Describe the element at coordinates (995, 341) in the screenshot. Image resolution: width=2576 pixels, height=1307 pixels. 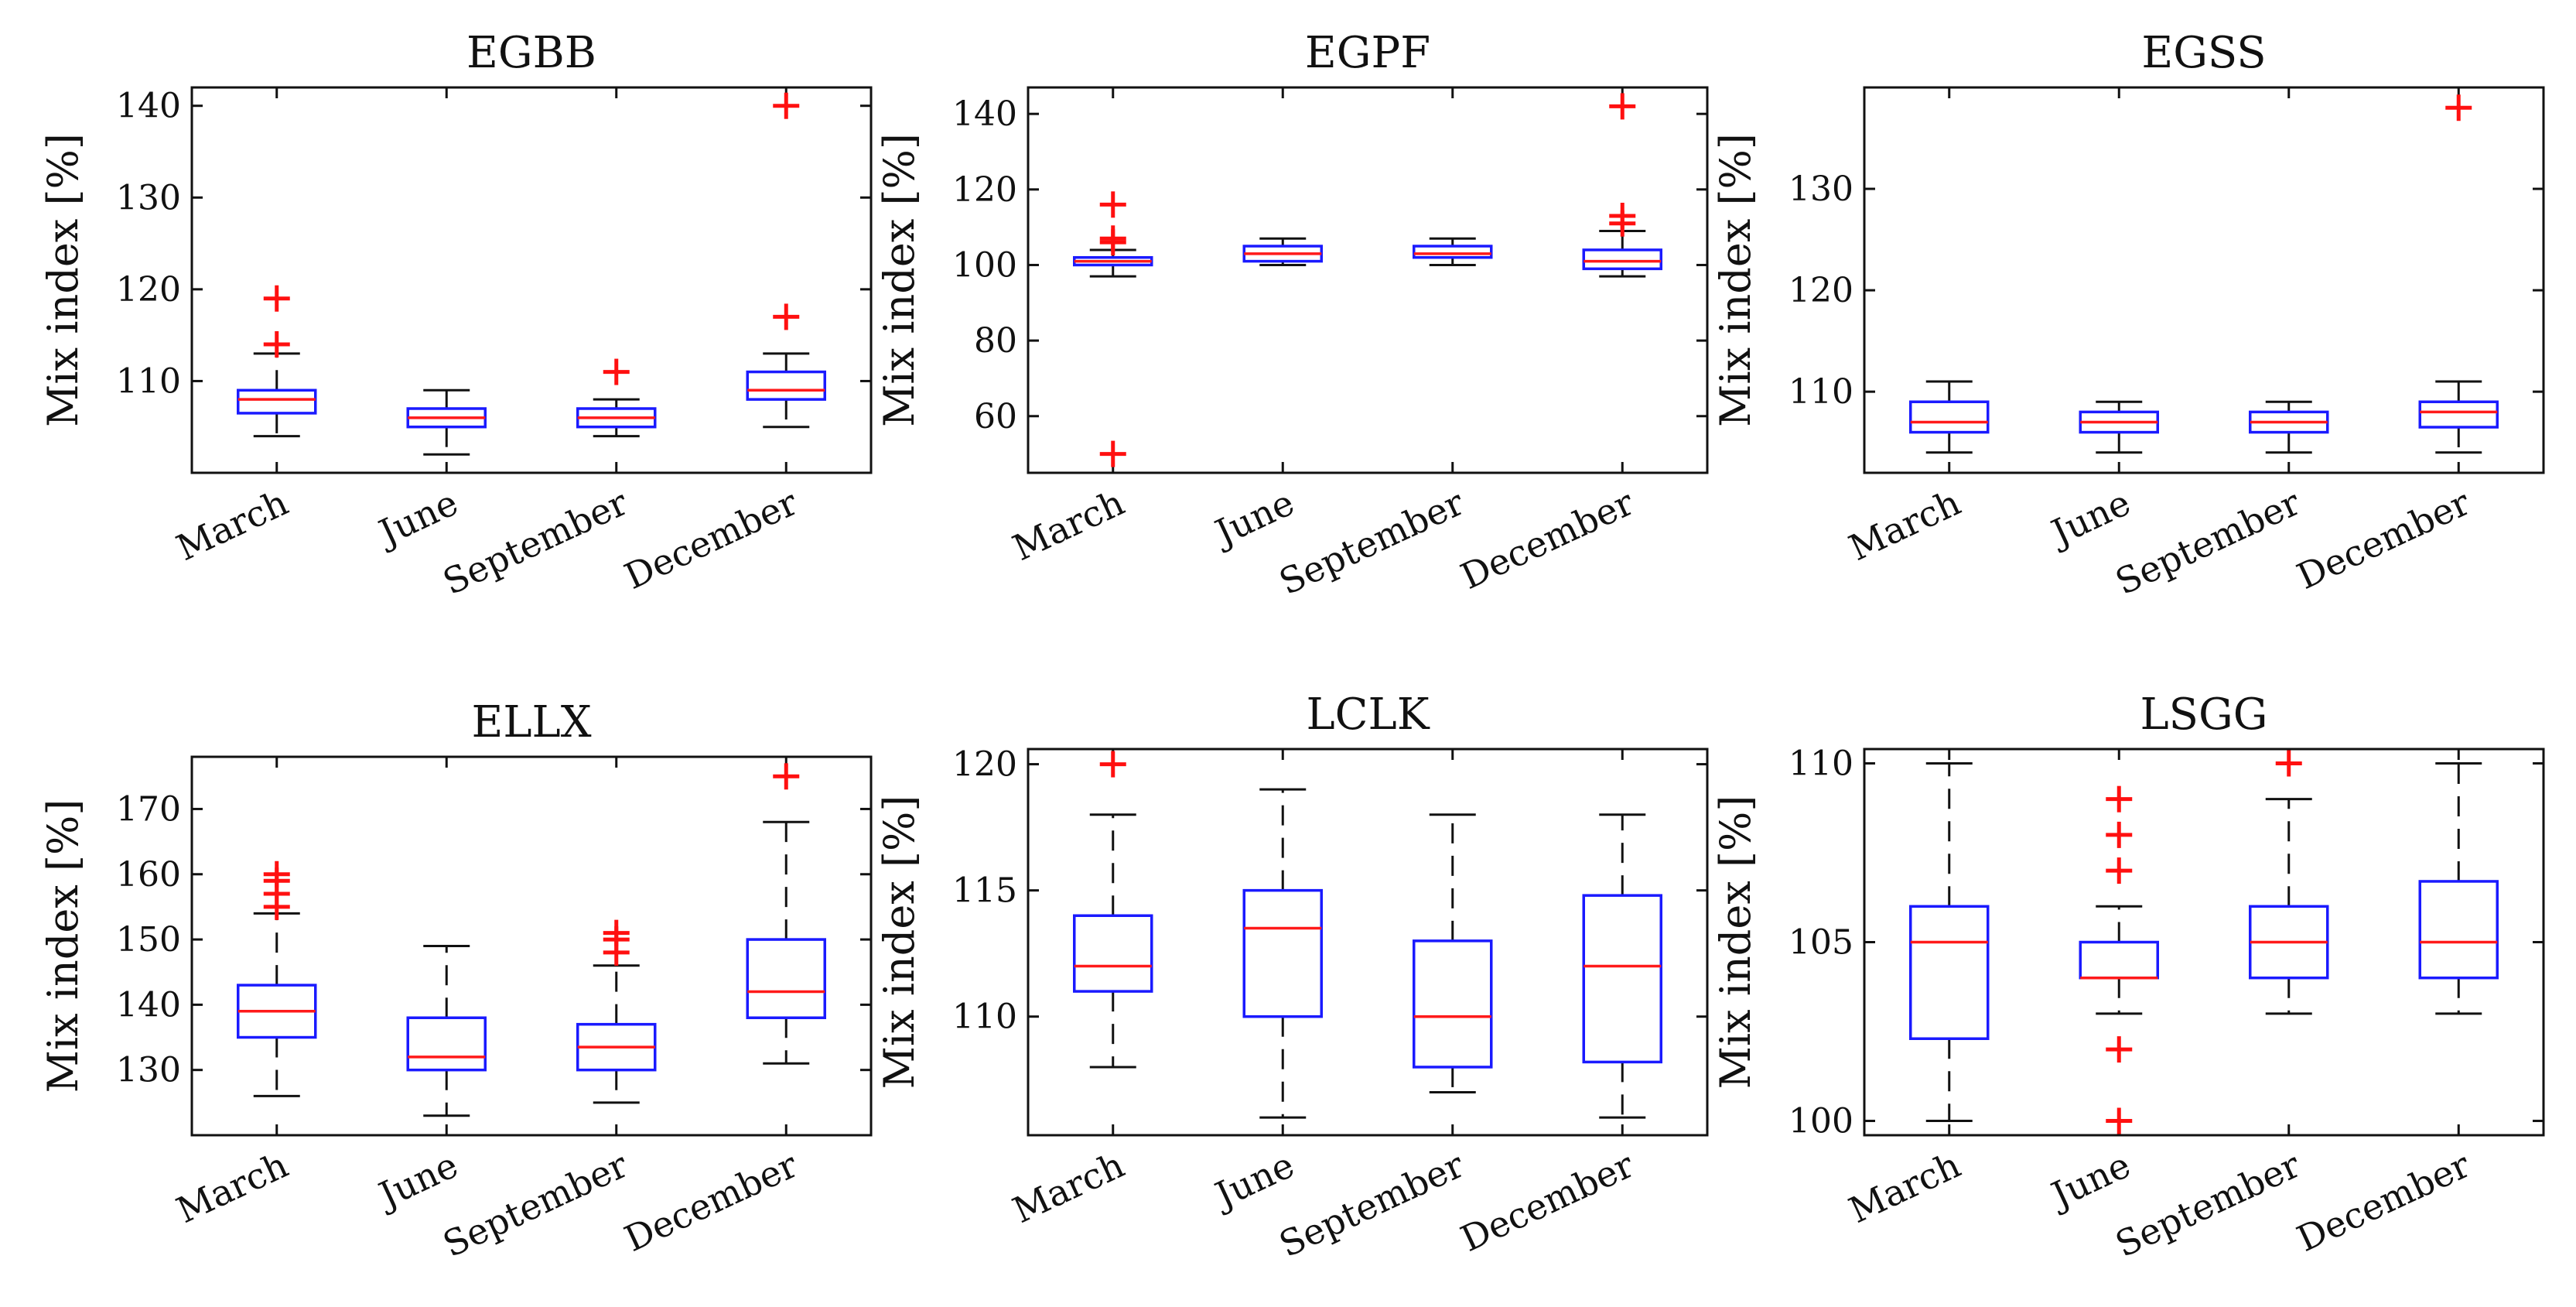
I see `y-tick-label: 80` at that location.